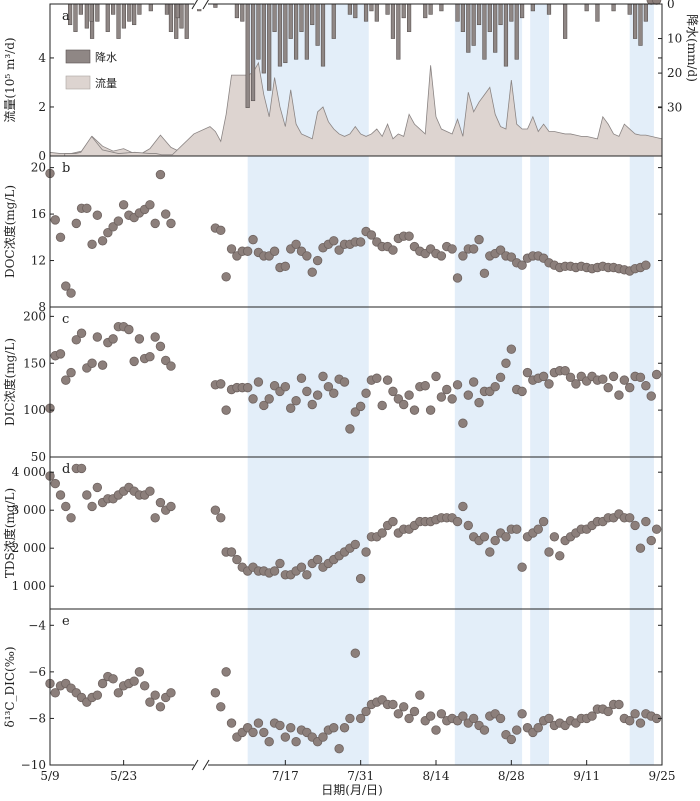 The image size is (700, 801). What do you see at coordinates (662, 776) in the screenshot?
I see `x-tick-label-7: 9/25` at bounding box center [662, 776].